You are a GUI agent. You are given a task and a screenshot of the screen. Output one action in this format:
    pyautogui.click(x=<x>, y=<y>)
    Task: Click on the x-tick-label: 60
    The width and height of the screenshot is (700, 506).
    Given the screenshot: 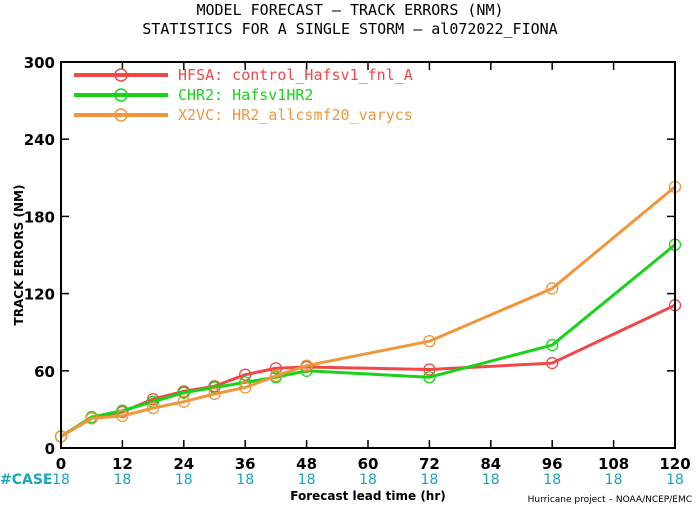 What is the action you would take?
    pyautogui.click(x=368, y=464)
    